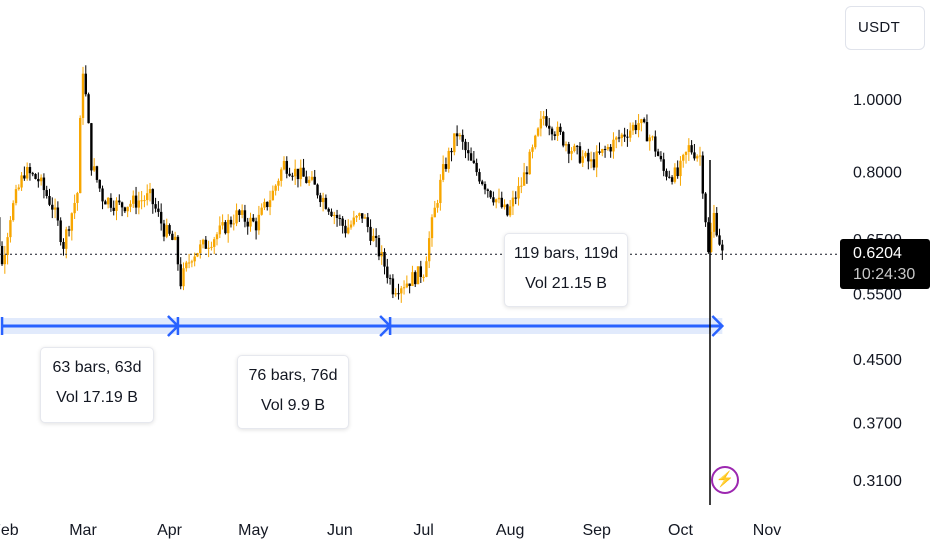  I want to click on currency-selector: USDT, so click(885, 28).